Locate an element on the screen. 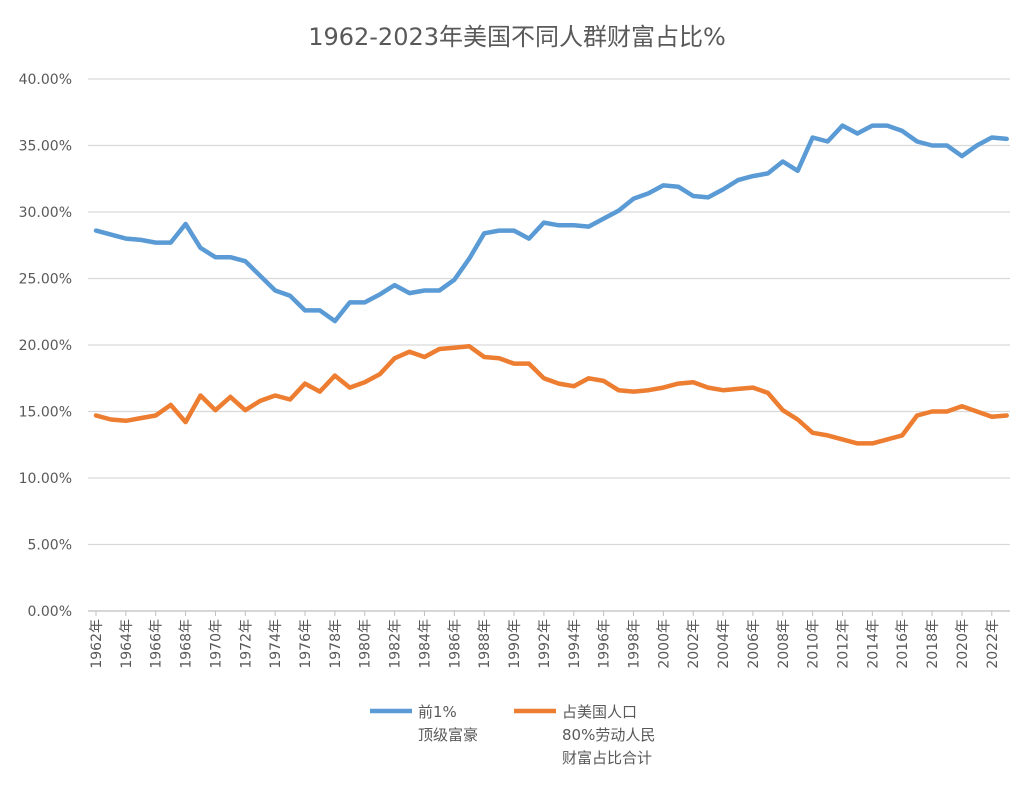  x-tick-label: 2000年 is located at coordinates (664, 644).